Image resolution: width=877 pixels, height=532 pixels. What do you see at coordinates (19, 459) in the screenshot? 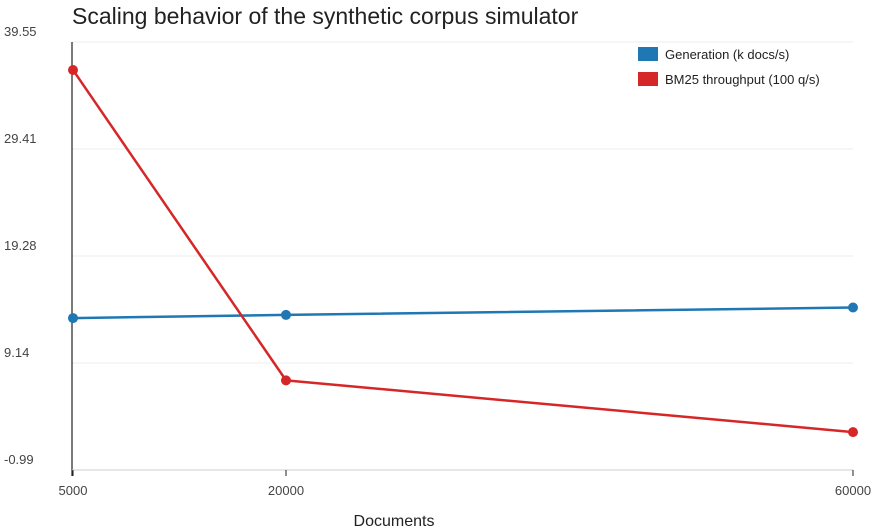
I see `y-tick-label: -0.99` at bounding box center [19, 459].